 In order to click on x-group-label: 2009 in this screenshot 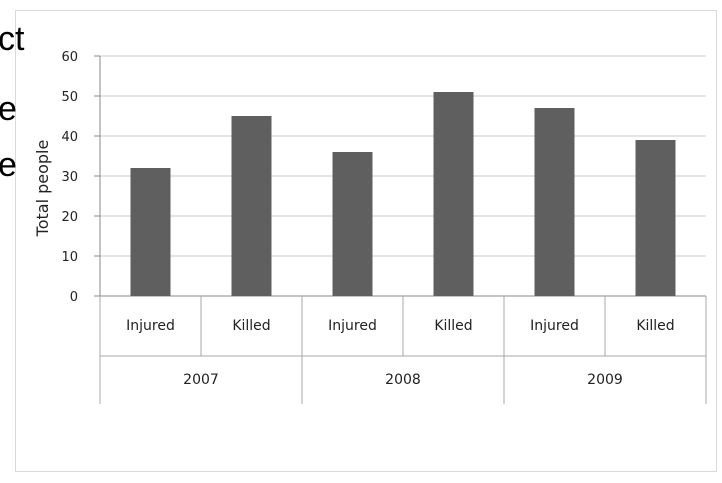, I will do `click(605, 380)`.